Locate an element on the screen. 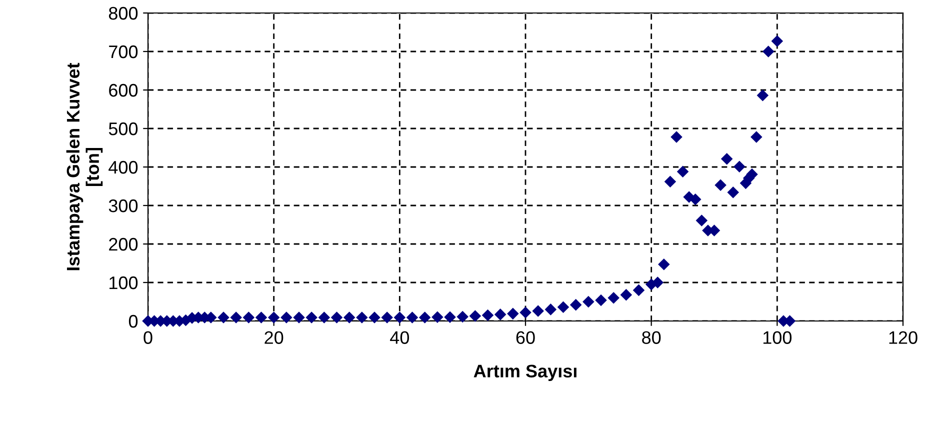 The height and width of the screenshot is (427, 927). x-tick-label: 60 is located at coordinates (525, 337).